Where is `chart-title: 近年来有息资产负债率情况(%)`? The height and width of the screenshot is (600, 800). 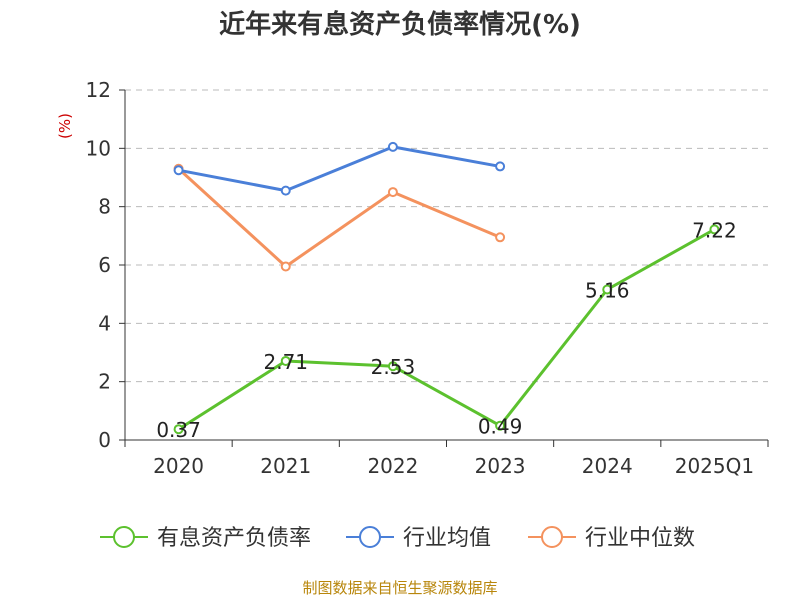
chart-title: 近年来有息资产负债率情况(%) is located at coordinates (400, 24).